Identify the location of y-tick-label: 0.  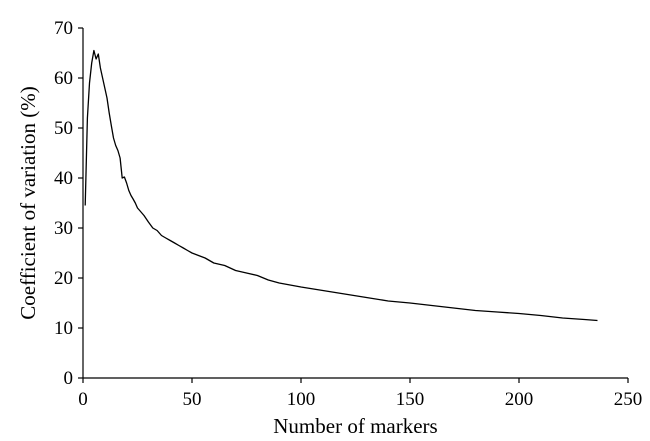
(69, 378).